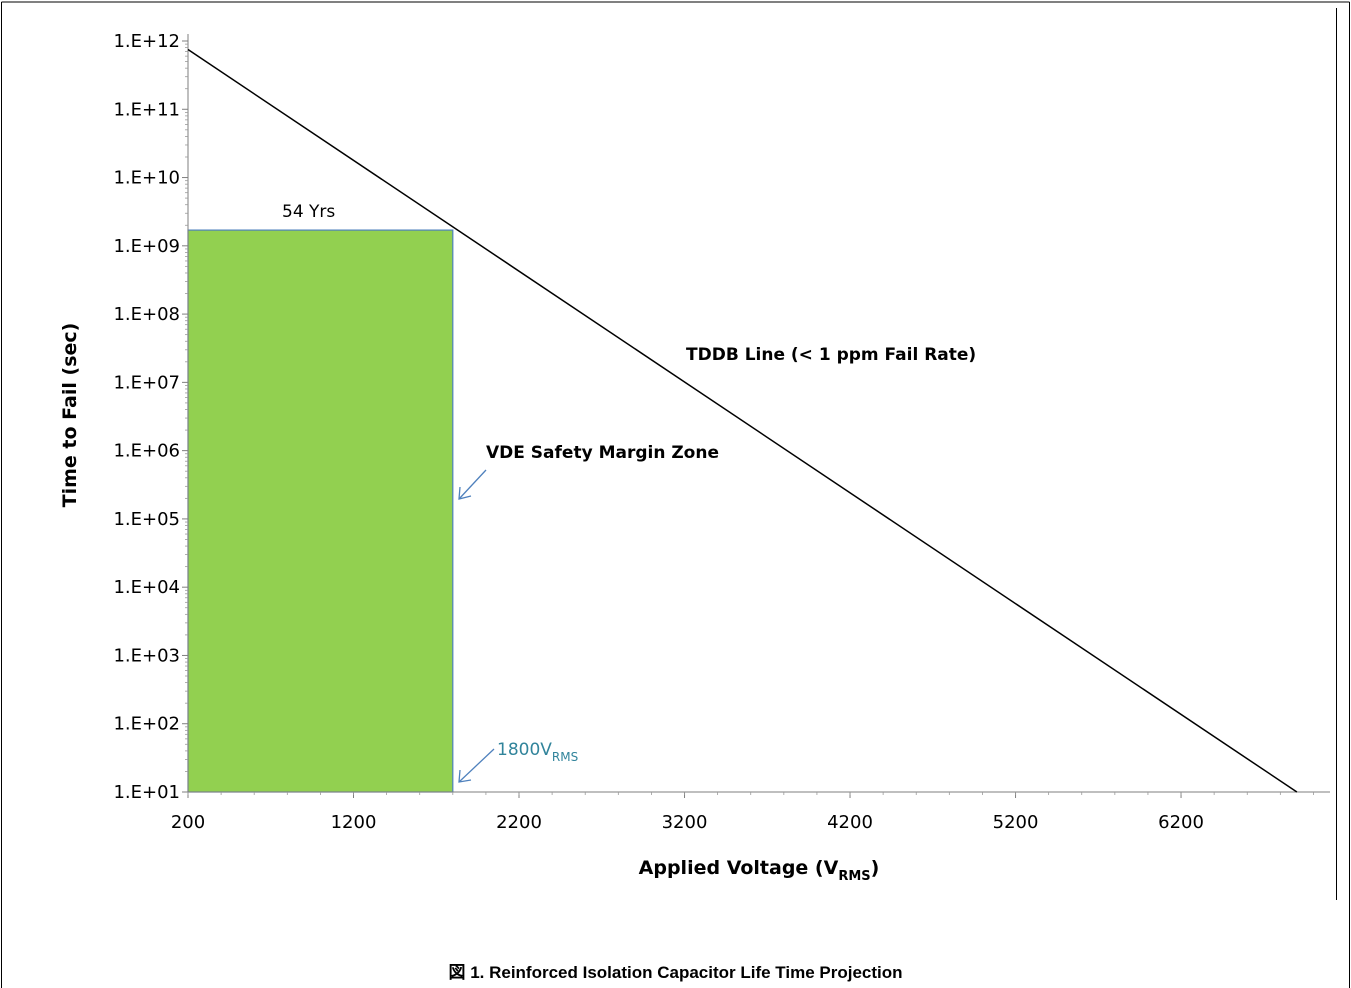  Describe the element at coordinates (354, 822) in the screenshot. I see `x-tick-label: 1200` at that location.